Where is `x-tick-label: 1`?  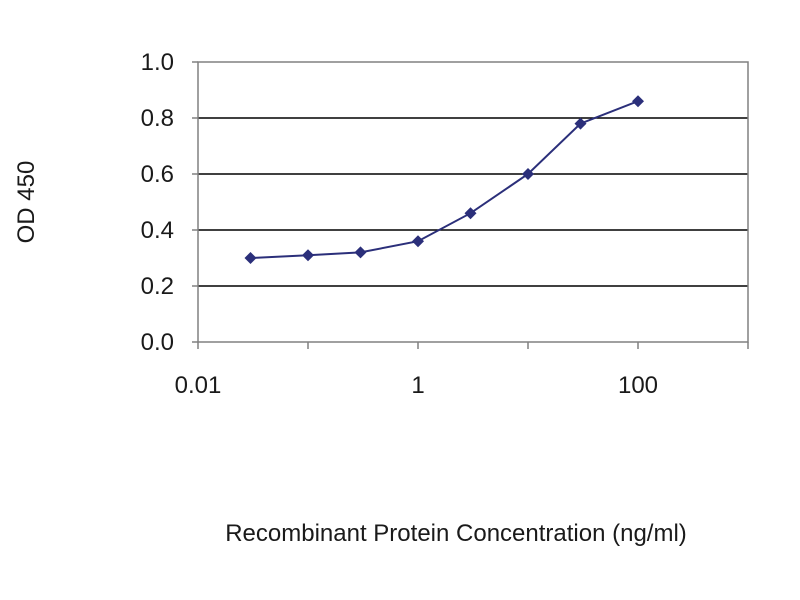
x-tick-label: 1 is located at coordinates (417, 385).